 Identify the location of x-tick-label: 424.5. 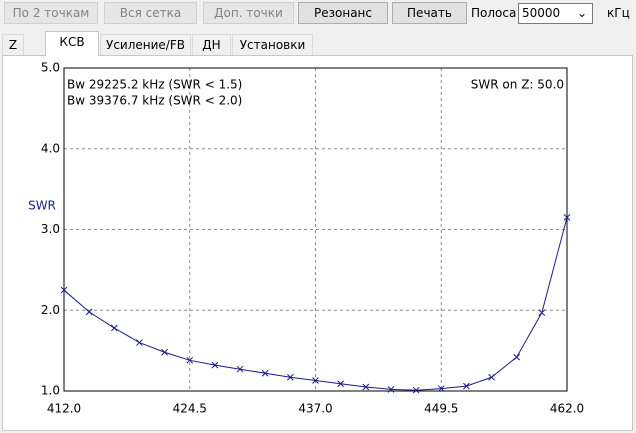
(190, 409).